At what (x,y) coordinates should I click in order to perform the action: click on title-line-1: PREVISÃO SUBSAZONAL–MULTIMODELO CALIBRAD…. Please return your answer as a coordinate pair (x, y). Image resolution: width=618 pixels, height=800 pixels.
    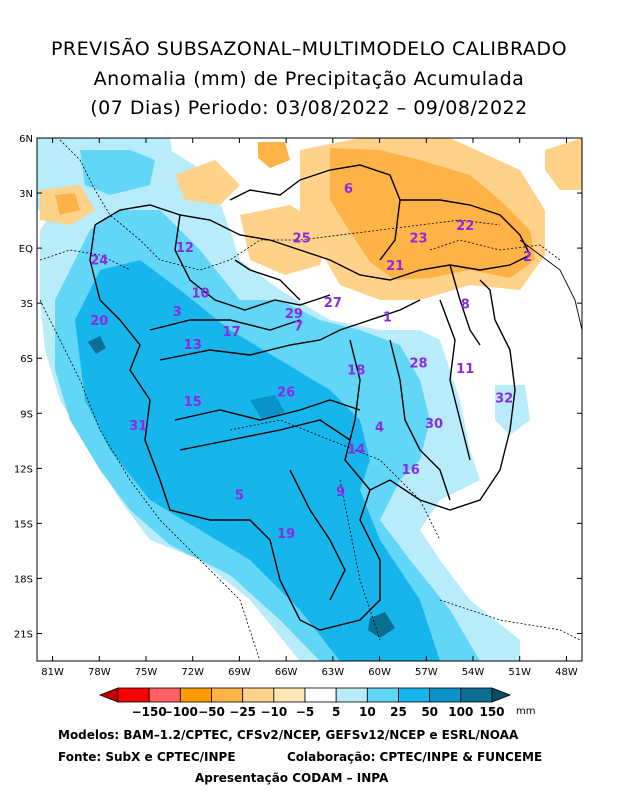
    Looking at the image, I should click on (309, 49).